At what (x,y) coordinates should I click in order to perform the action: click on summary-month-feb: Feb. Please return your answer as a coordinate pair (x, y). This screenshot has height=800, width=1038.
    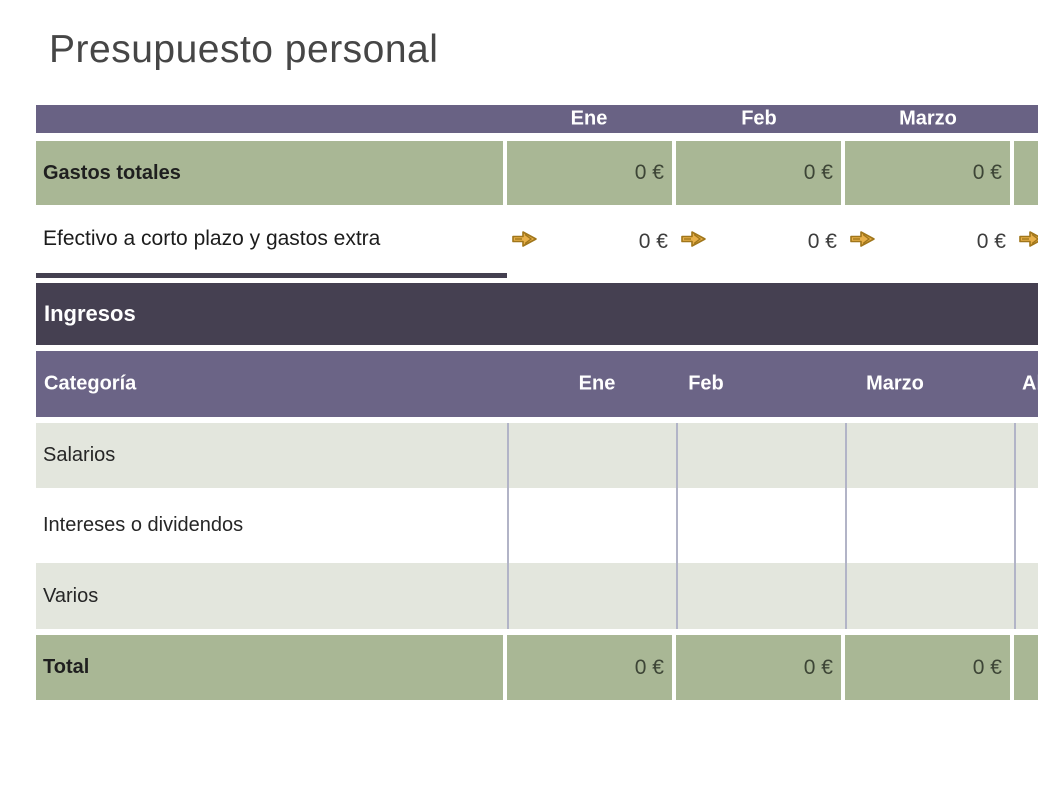
    Looking at the image, I should click on (759, 118).